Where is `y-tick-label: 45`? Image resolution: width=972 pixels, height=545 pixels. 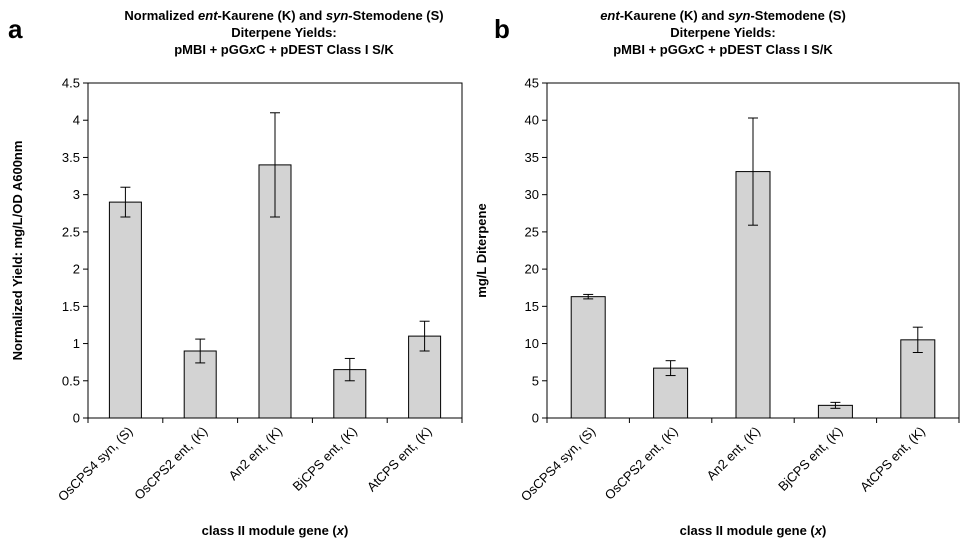
y-tick-label: 45 is located at coordinates (532, 83).